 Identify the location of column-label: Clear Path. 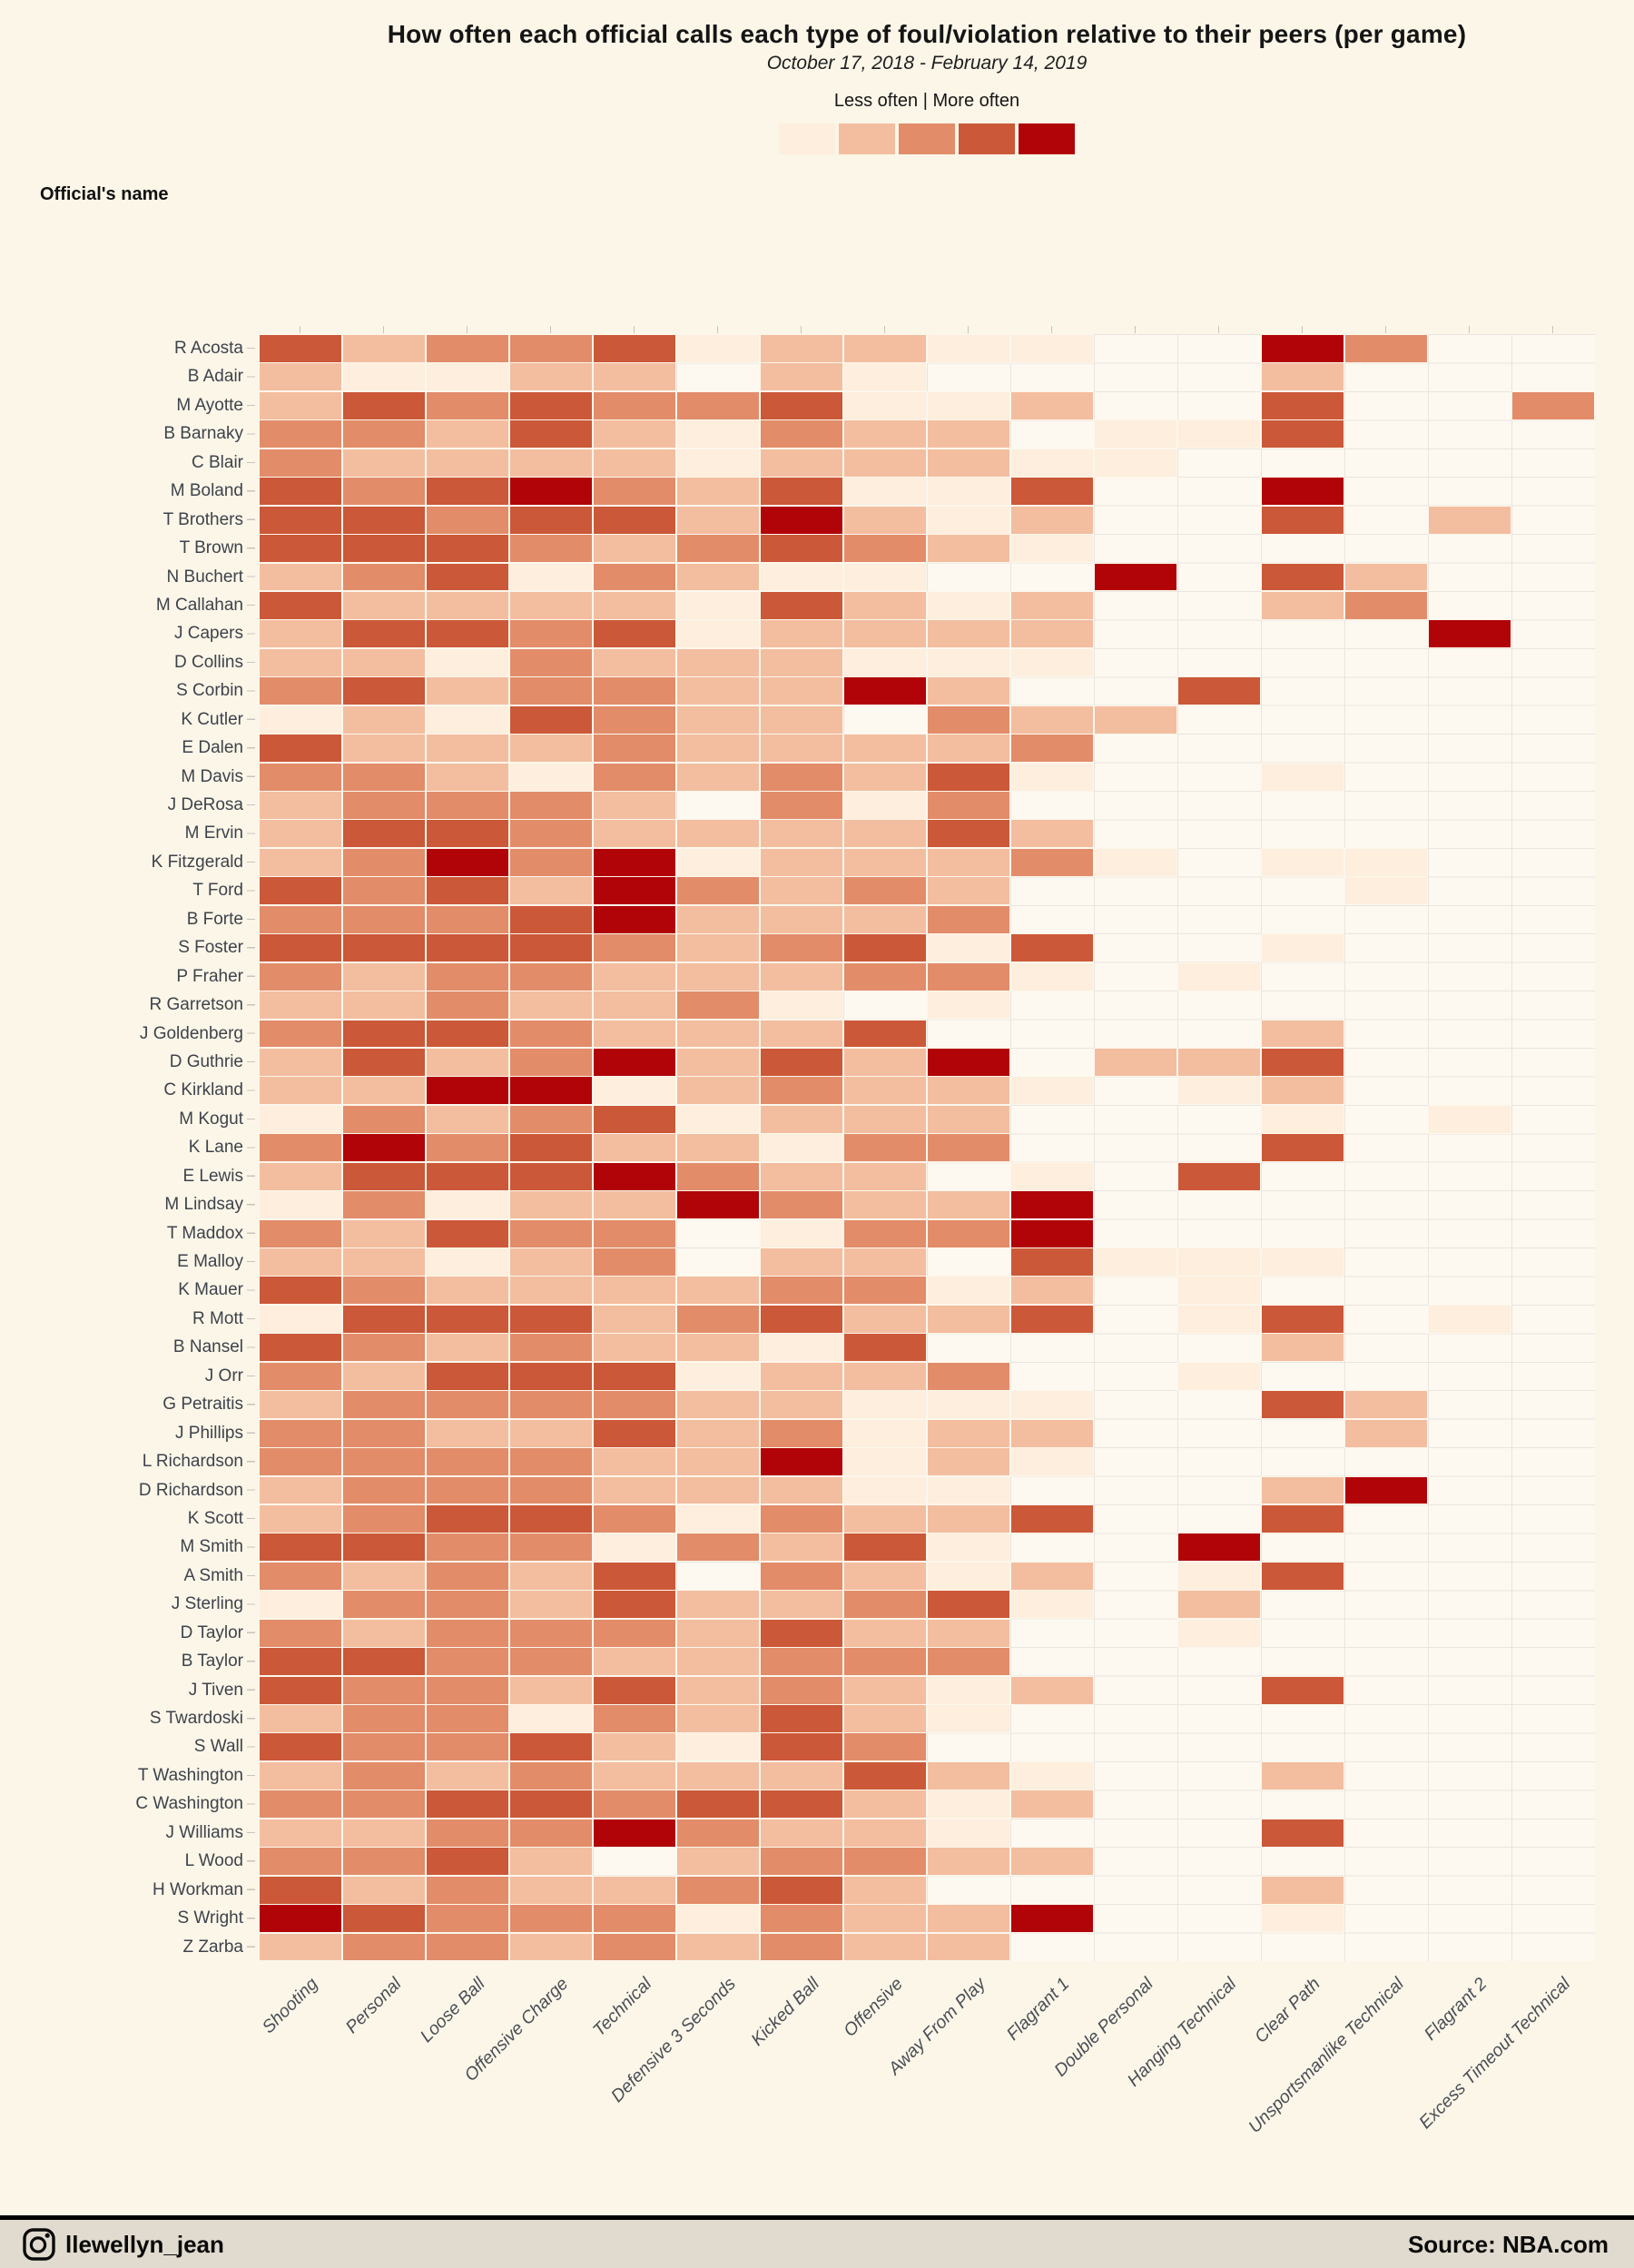
(1287, 2010).